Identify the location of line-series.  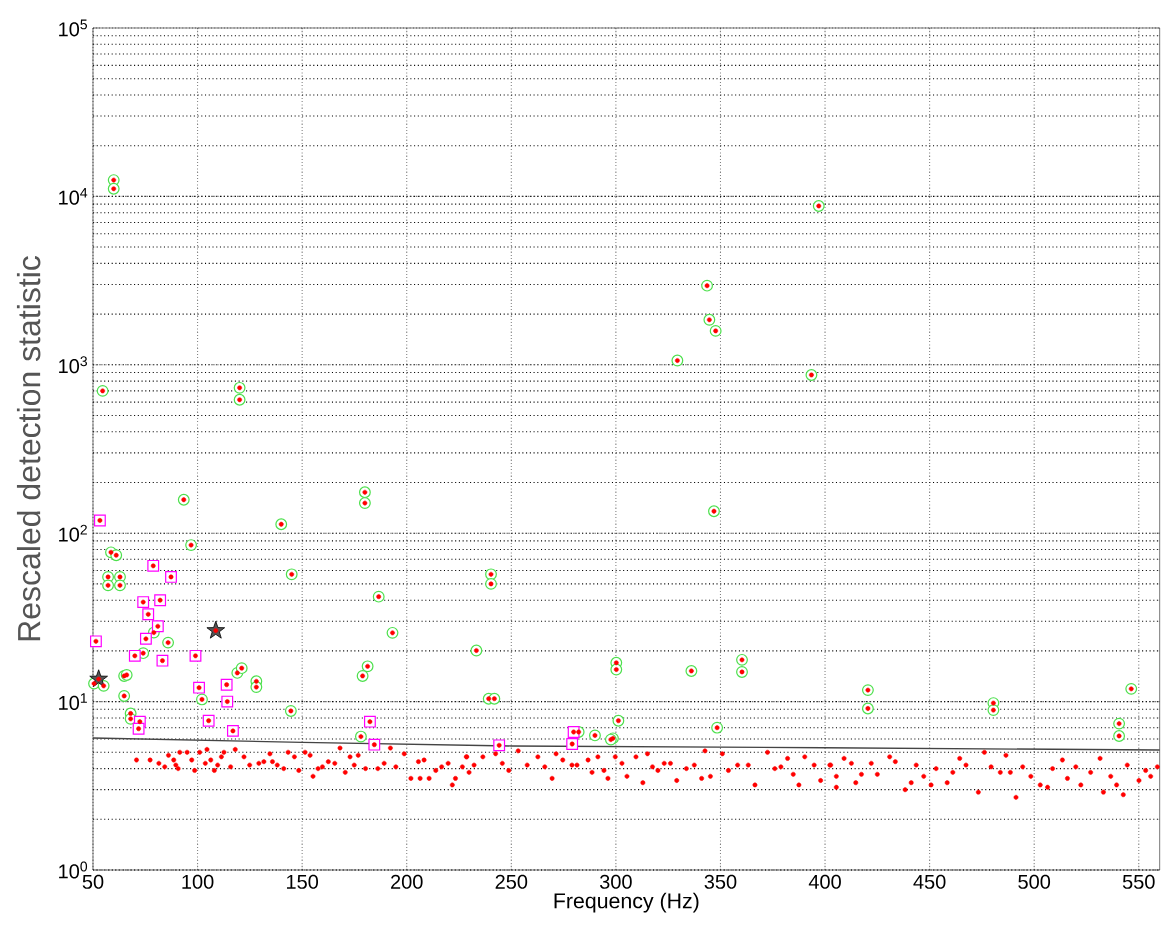
(626, 744).